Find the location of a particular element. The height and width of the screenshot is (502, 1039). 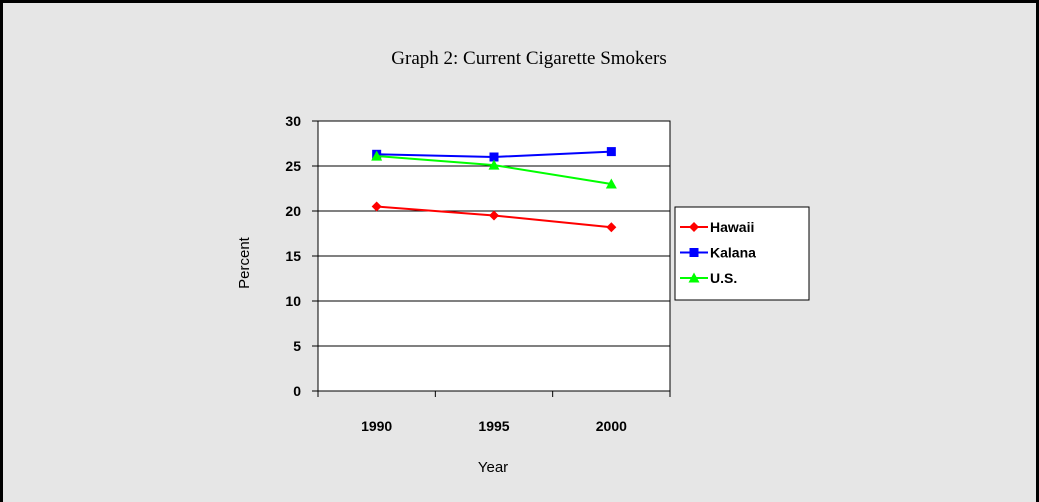

y-tick-label: 0 is located at coordinates (297, 391).